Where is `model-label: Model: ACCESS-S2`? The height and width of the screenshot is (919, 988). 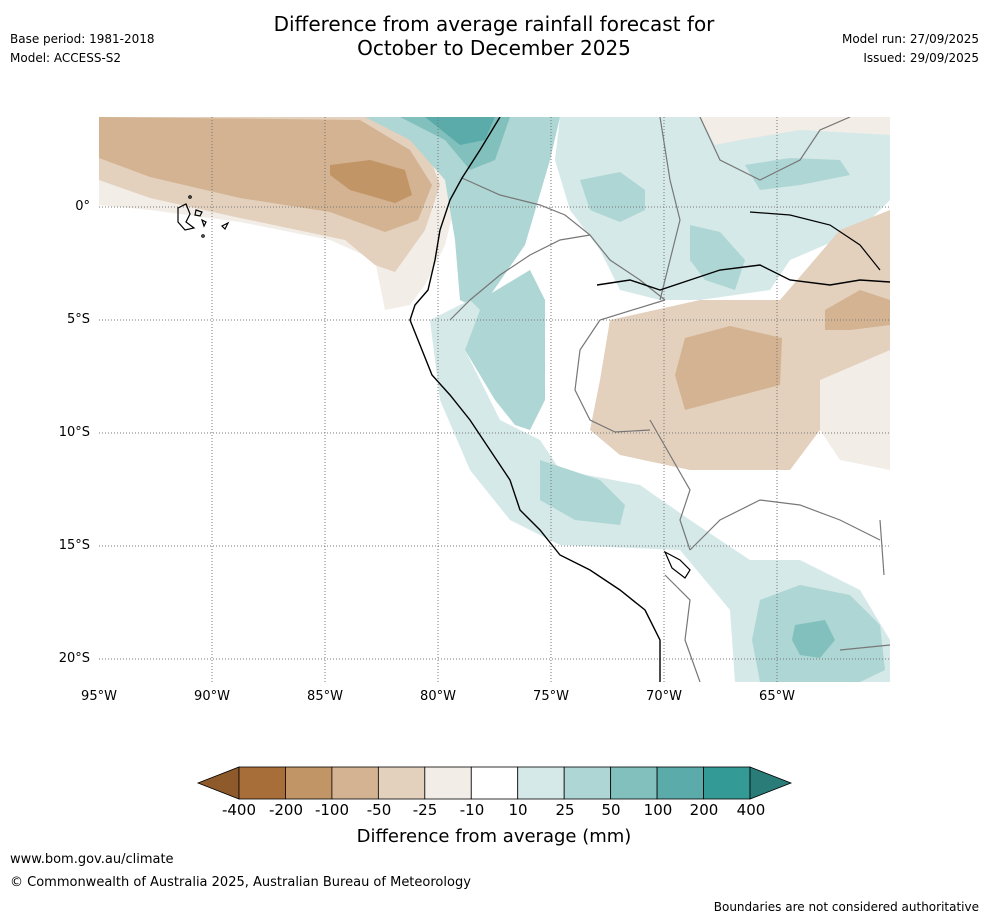
model-label: Model: ACCESS-S2 is located at coordinates (66, 58).